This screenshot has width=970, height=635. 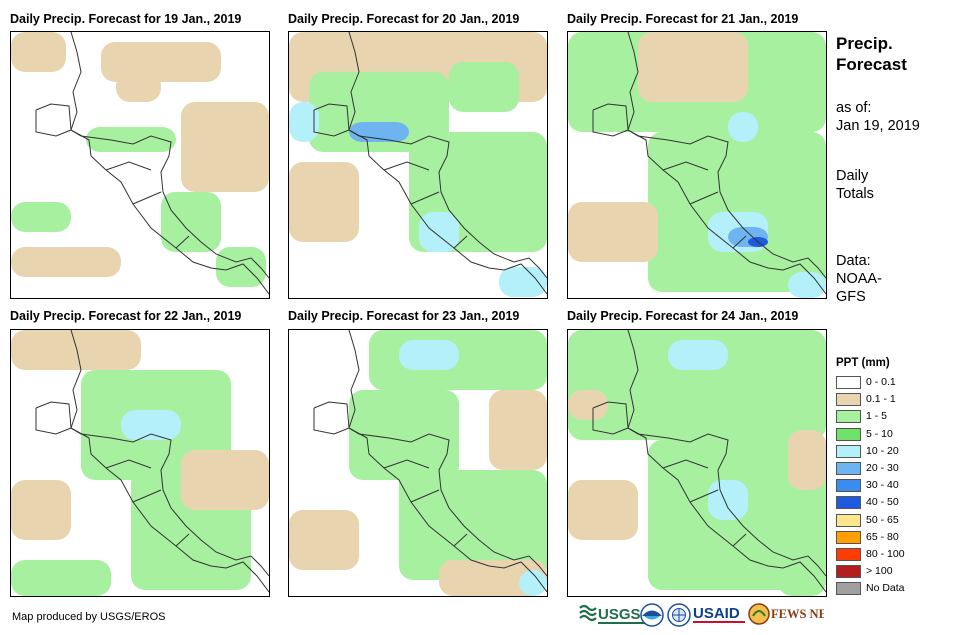 I want to click on sidebar-title-line1: Precip., so click(x=864, y=43).